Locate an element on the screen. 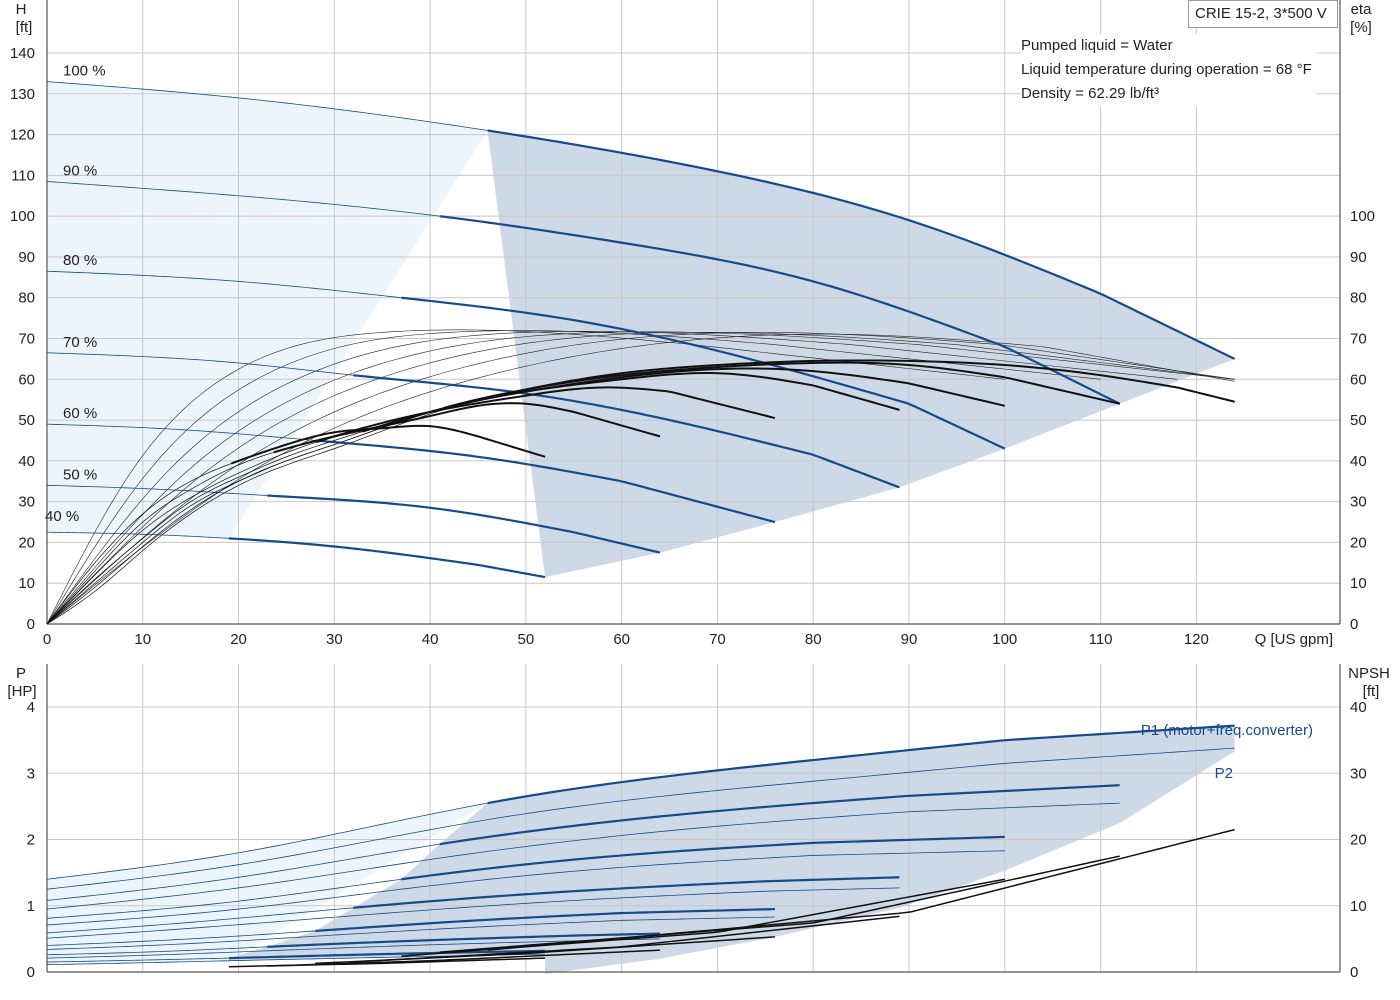 The width and height of the screenshot is (1400, 1000). x-tick-label: 0 is located at coordinates (47, 639).